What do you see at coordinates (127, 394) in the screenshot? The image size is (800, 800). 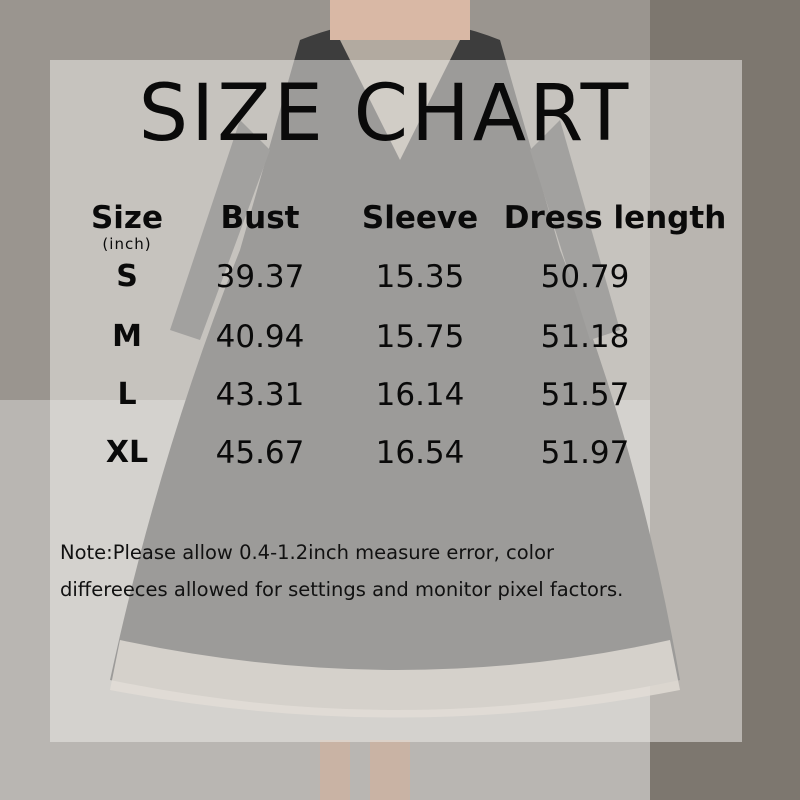 I see `size-label: L` at bounding box center [127, 394].